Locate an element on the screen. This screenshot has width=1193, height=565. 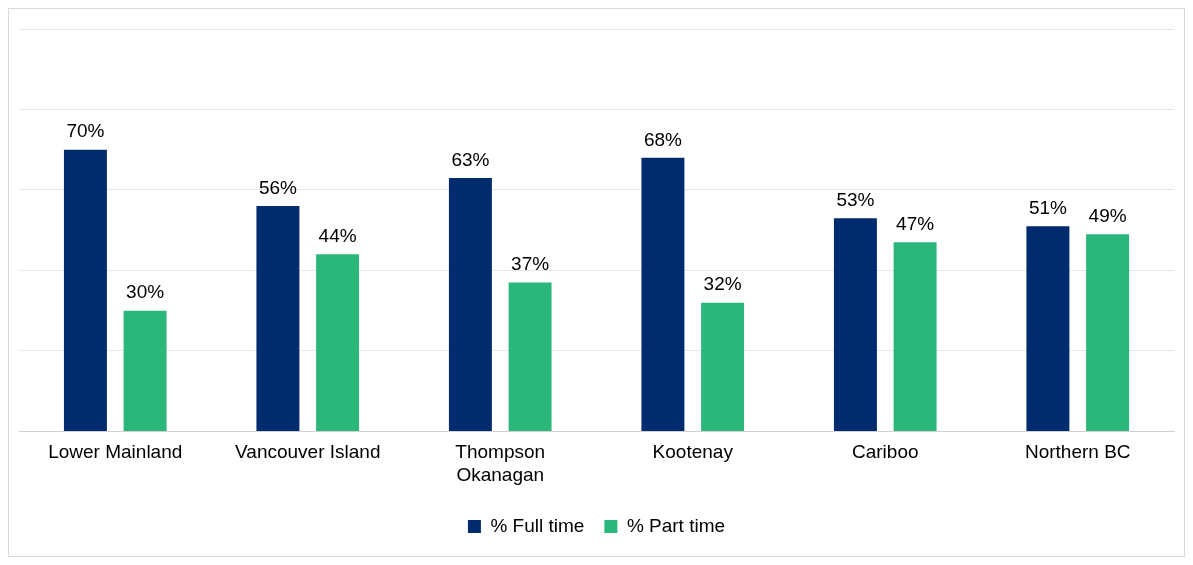
data-label: 49% is located at coordinates (1107, 215).